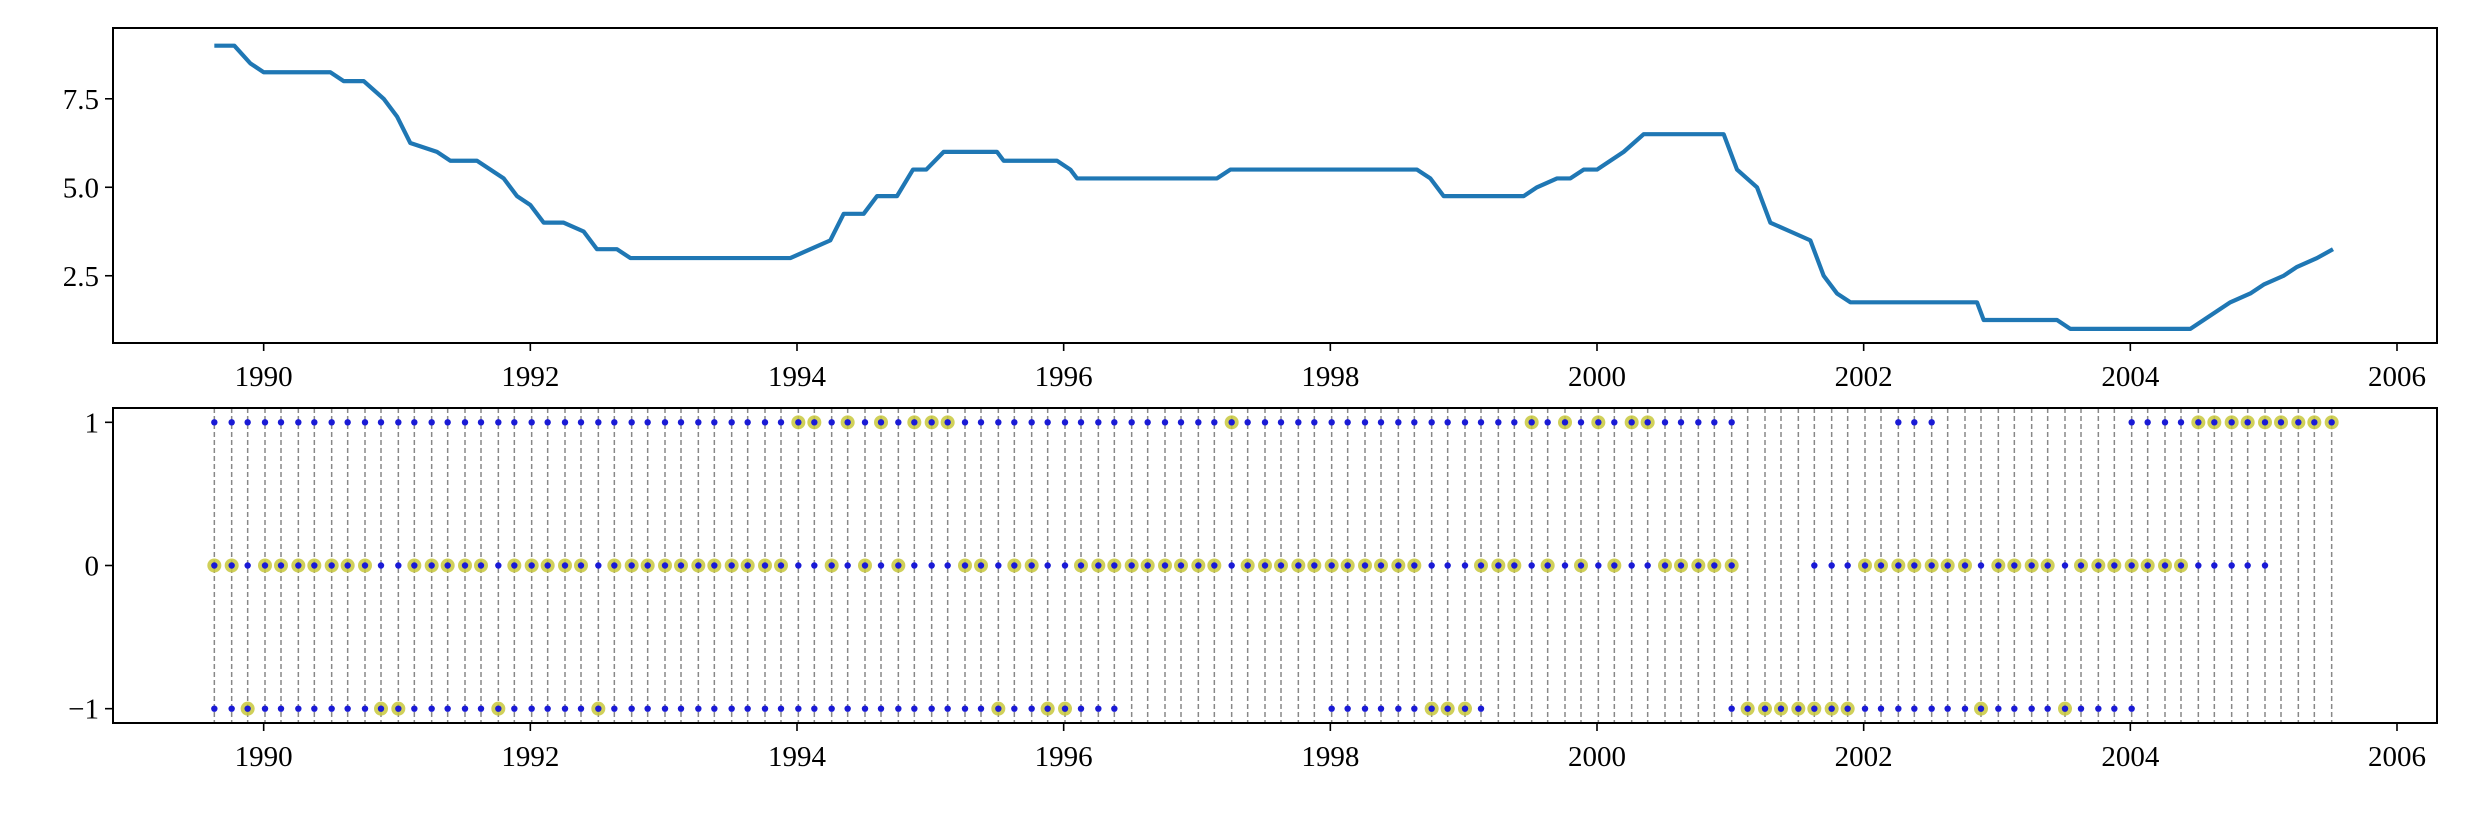 Image resolution: width=2470 pixels, height=824 pixels. What do you see at coordinates (92, 423) in the screenshot?
I see `y-tick-label: 1` at bounding box center [92, 423].